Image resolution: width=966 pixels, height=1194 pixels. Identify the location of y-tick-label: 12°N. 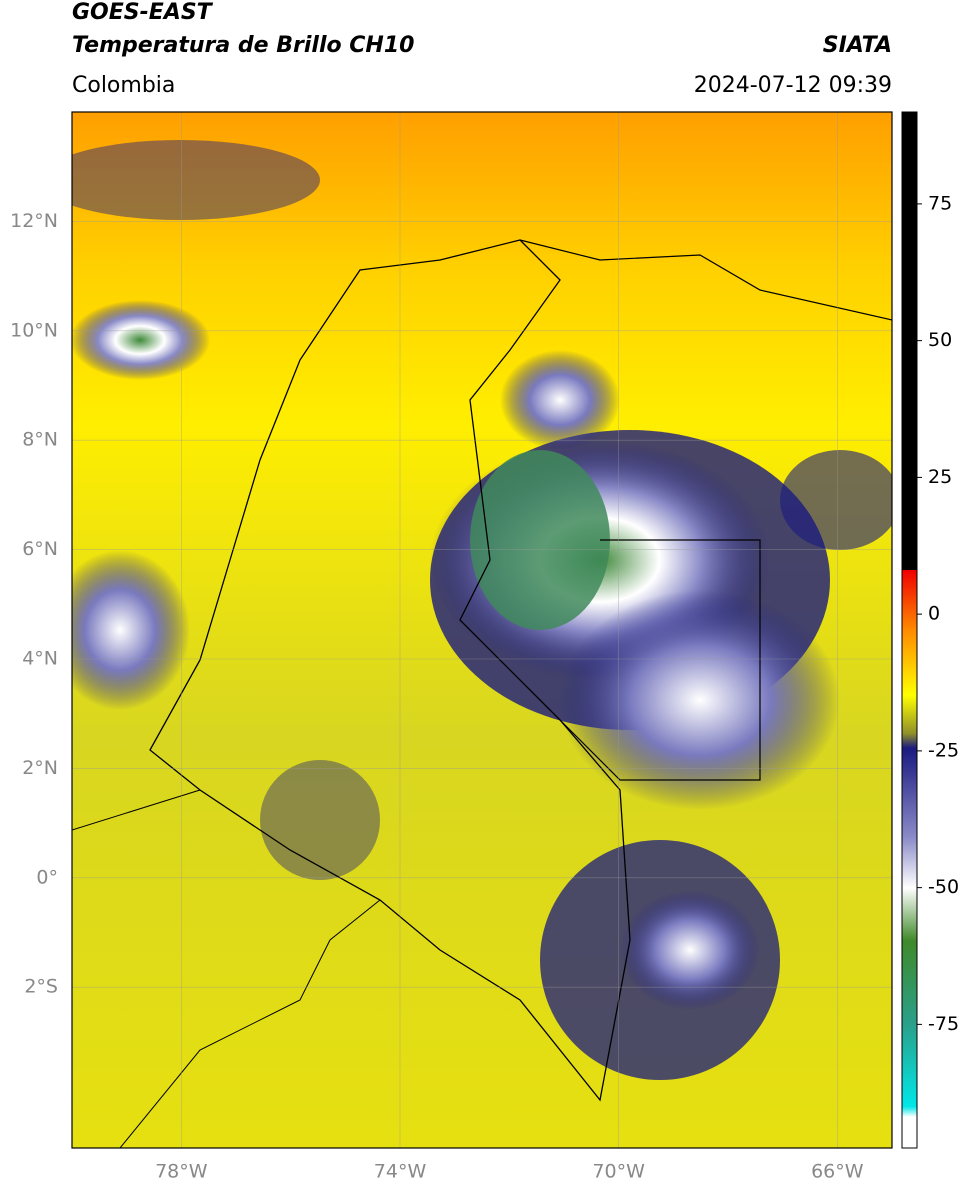
(34, 221).